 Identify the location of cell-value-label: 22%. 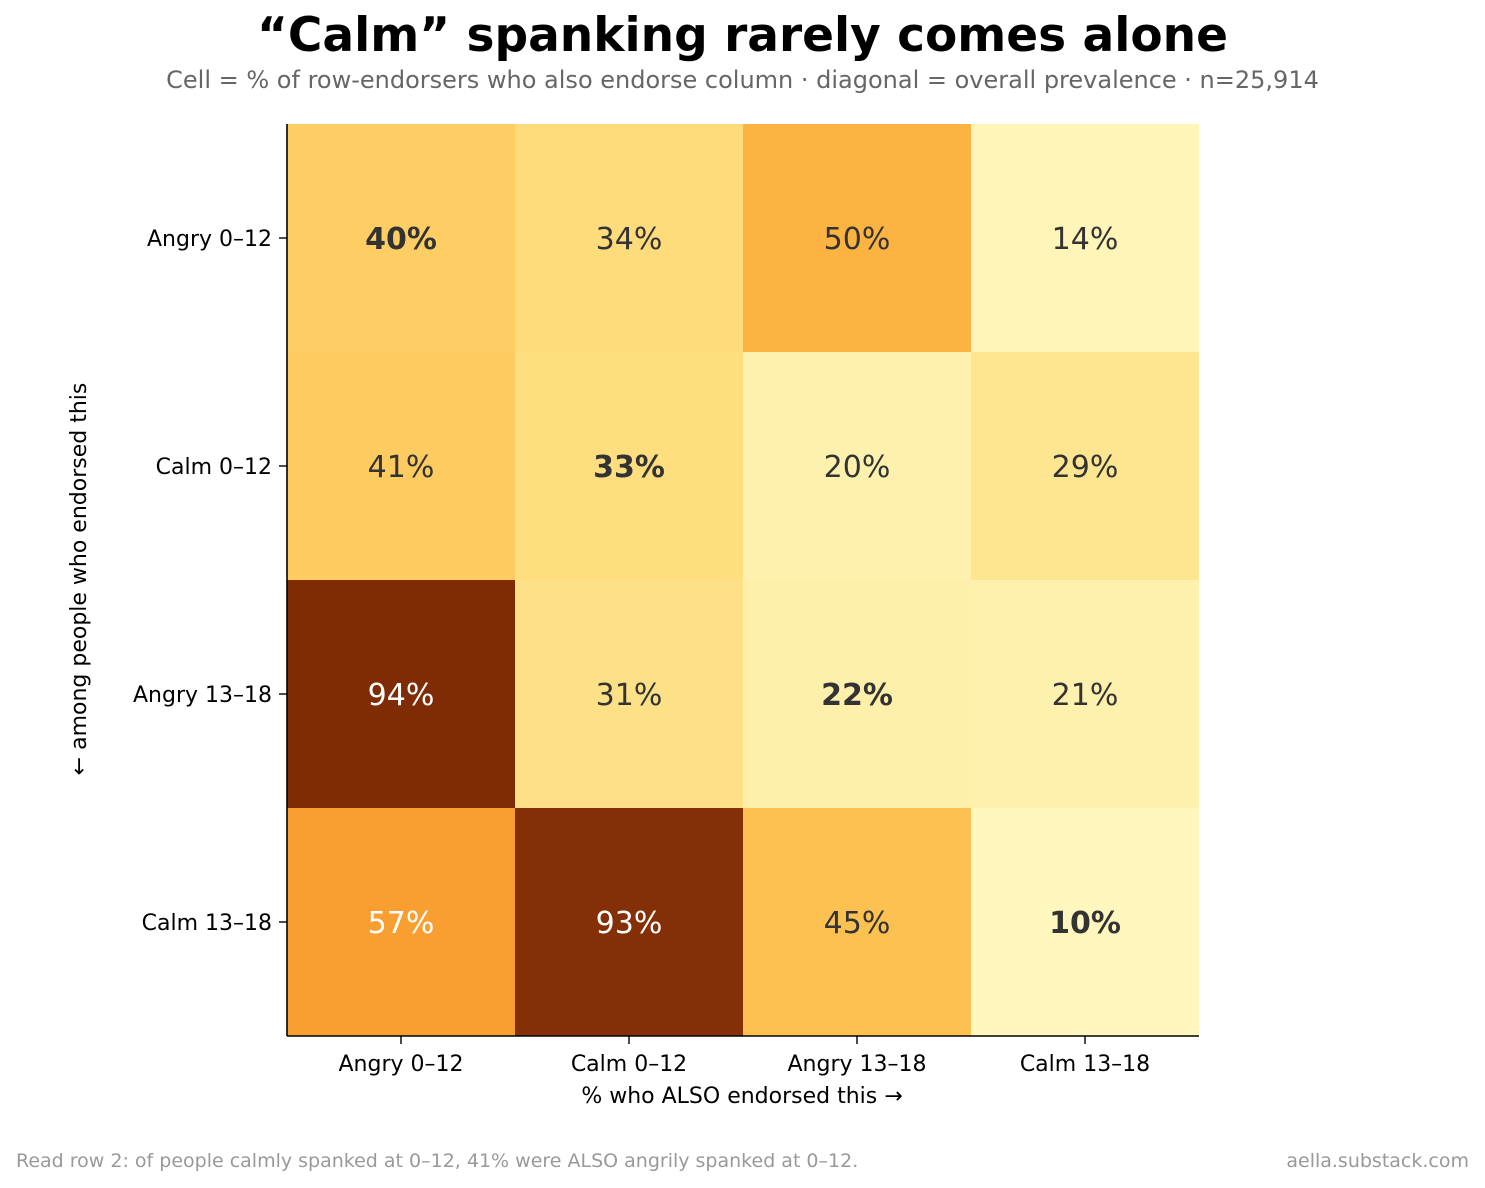
(857, 695).